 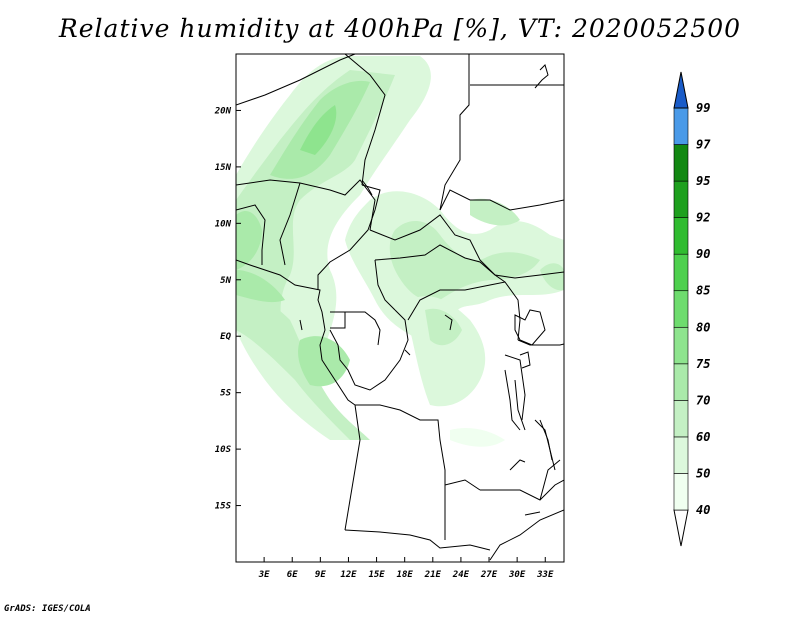 What do you see at coordinates (681, 90) in the screenshot?
I see `colorbar-upper-triangle` at bounding box center [681, 90].